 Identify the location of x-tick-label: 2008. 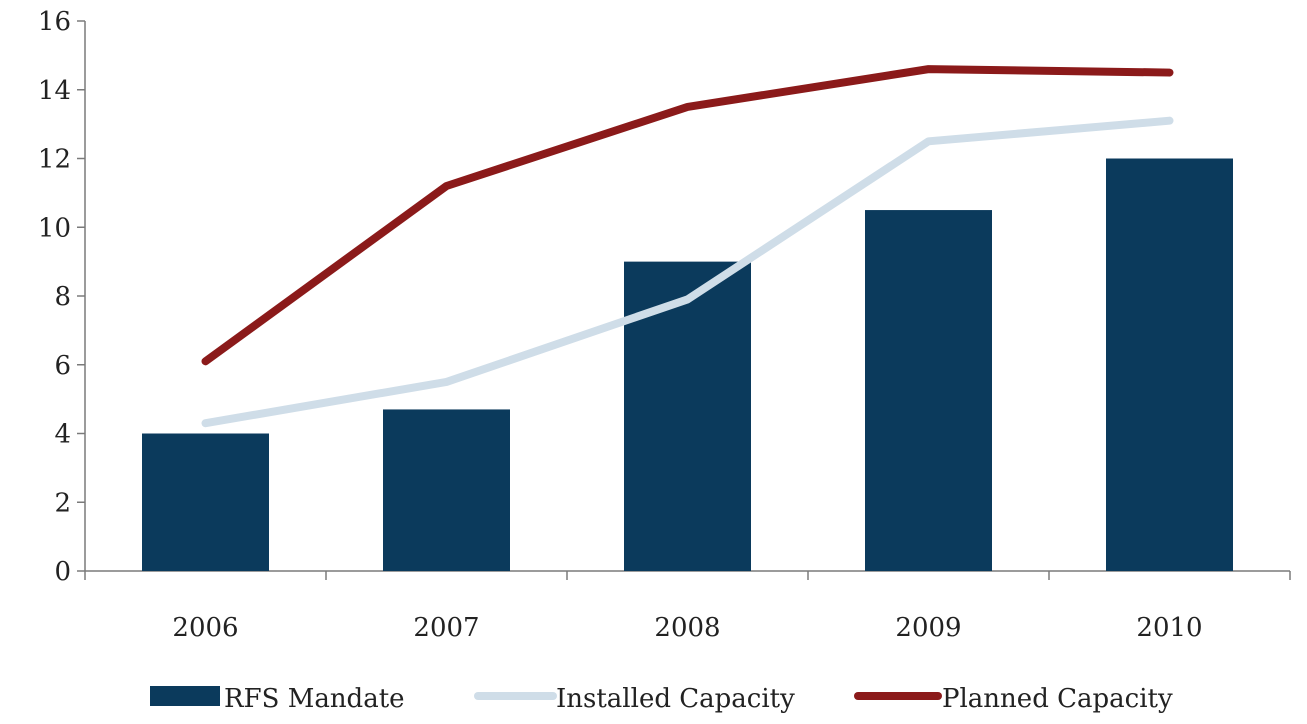
(687, 628).